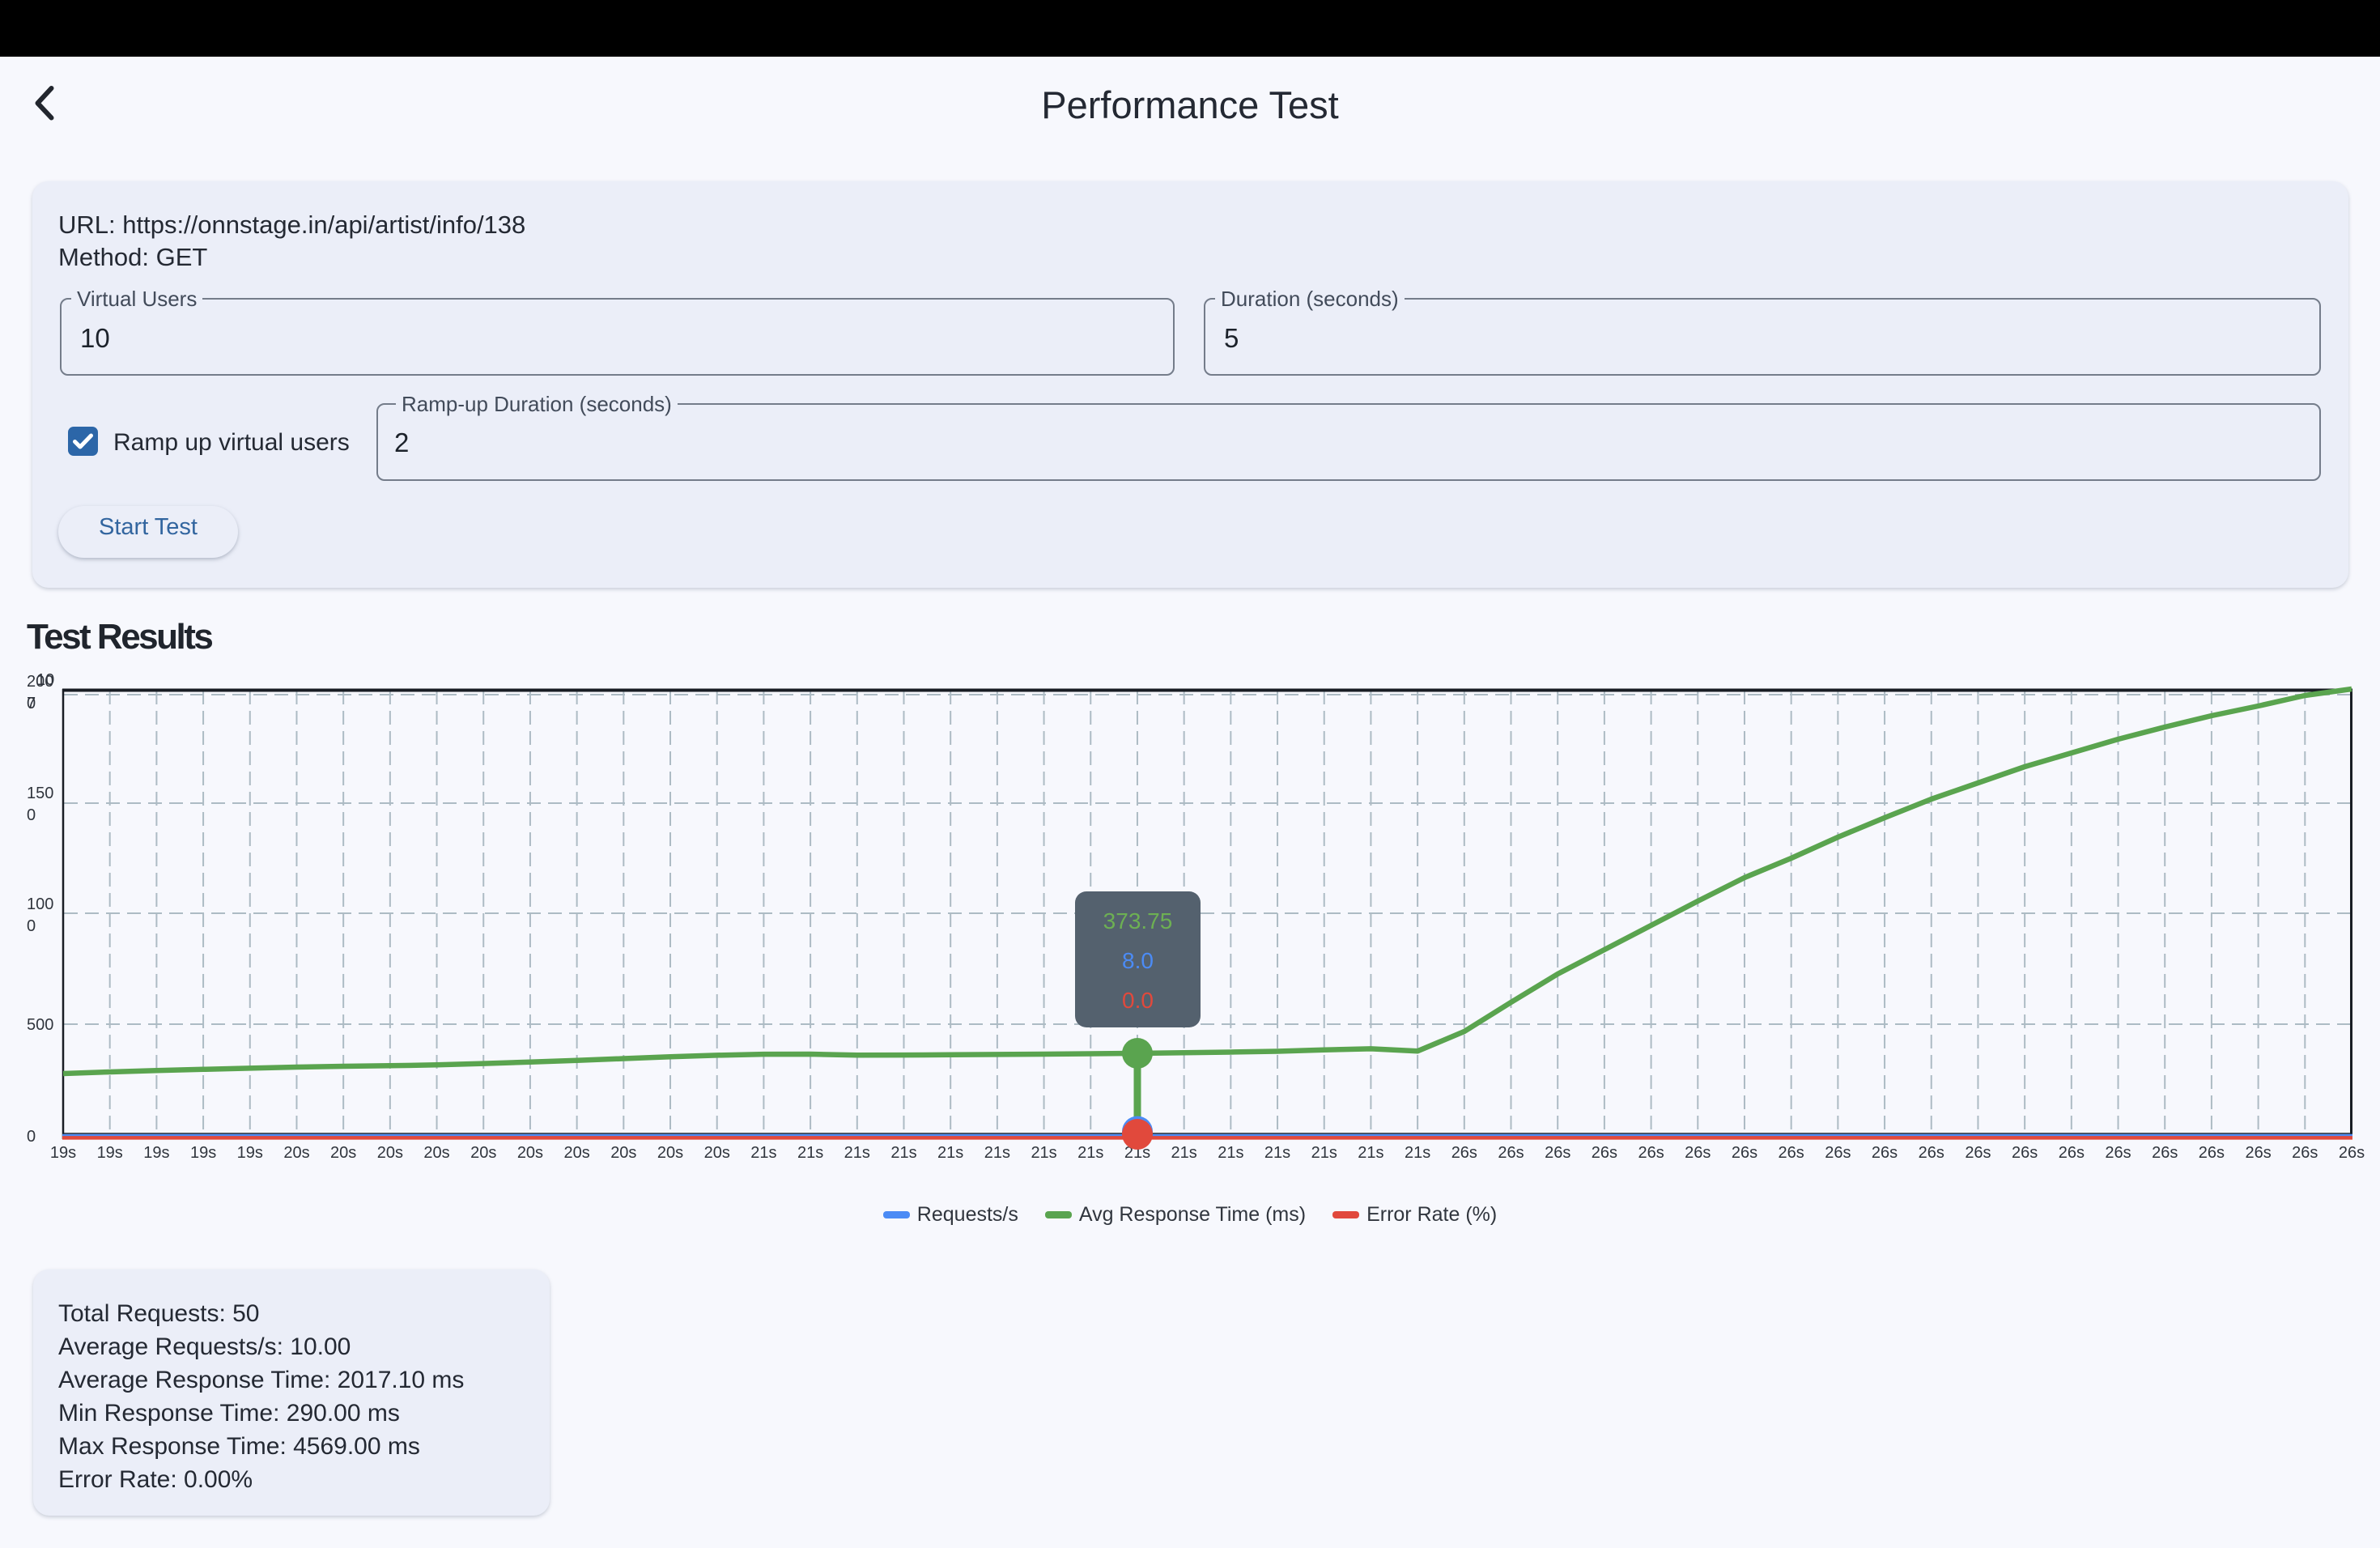 This screenshot has width=2380, height=1548. Describe the element at coordinates (40, 794) in the screenshot. I see `svg-text: 150` at that location.